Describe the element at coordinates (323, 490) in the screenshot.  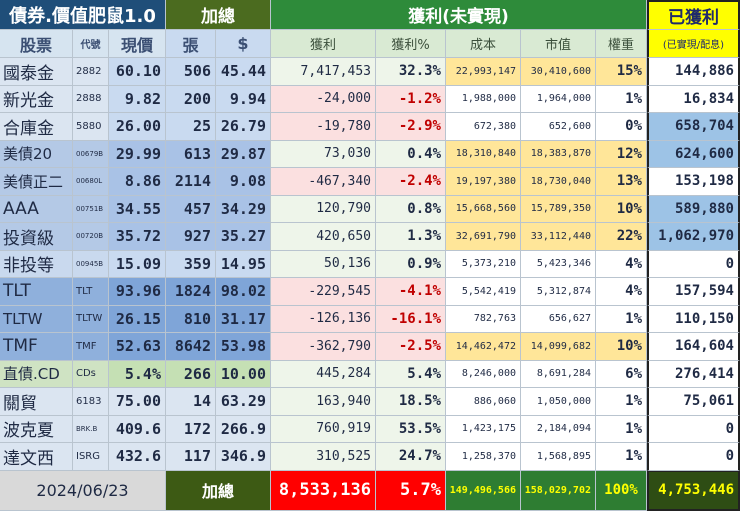
I see `footer-total-profit: 8,533,136` at that location.